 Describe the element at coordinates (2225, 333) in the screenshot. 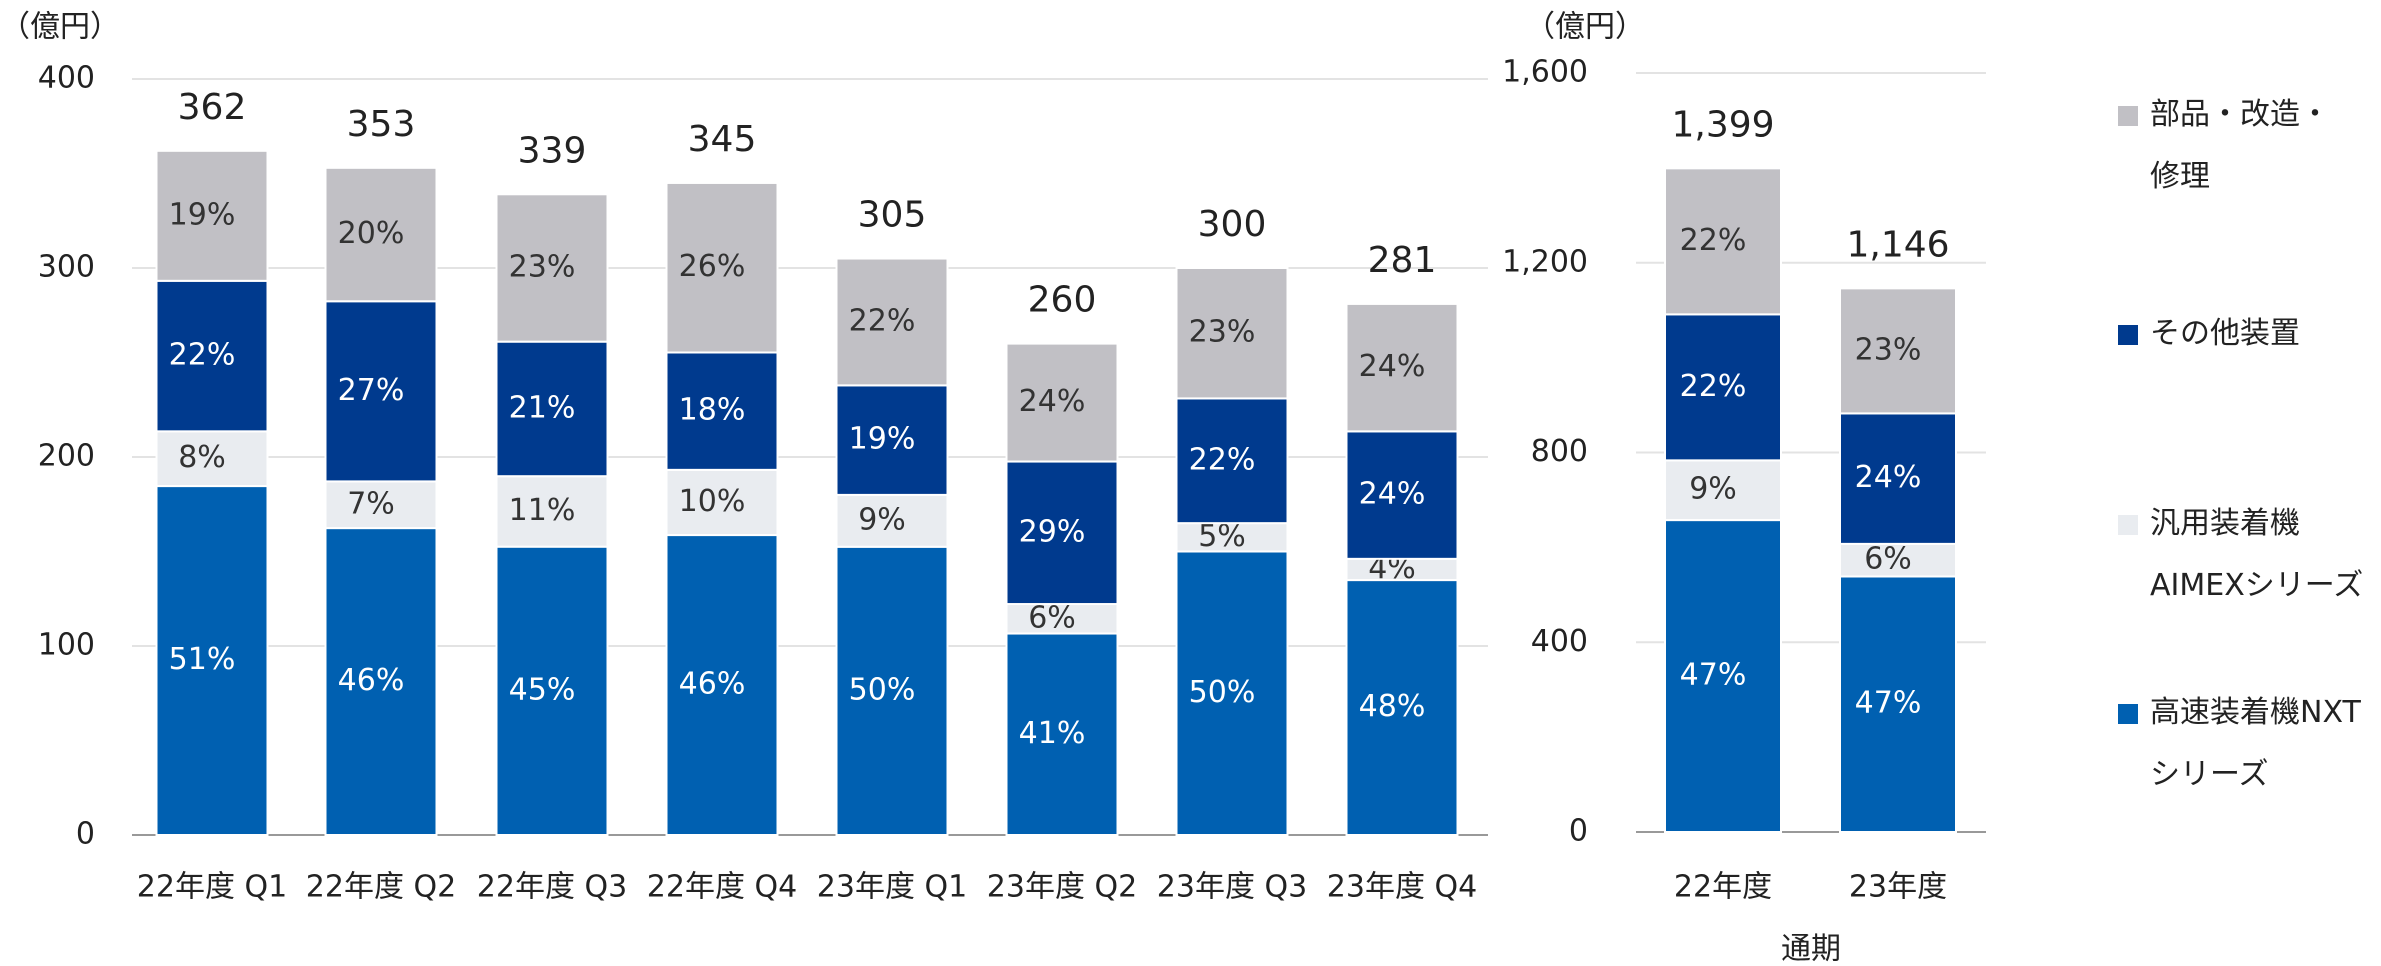

I see `legend-label: その他装置` at that location.